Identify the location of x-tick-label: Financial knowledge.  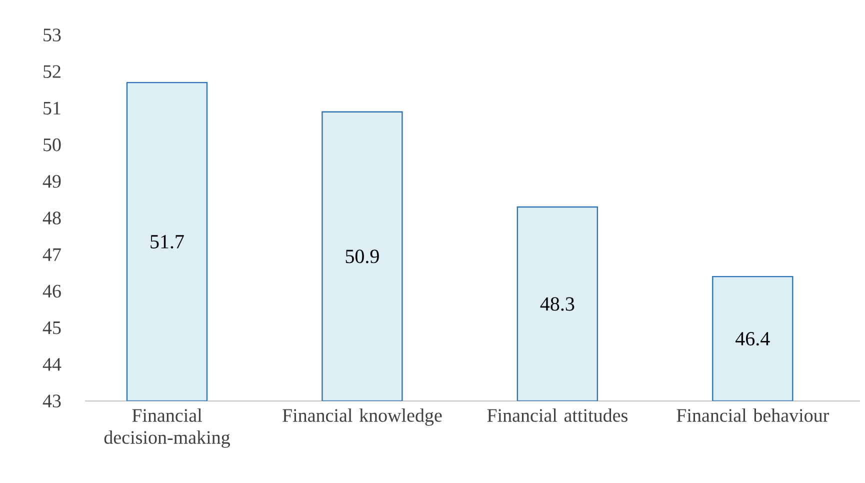
(362, 417).